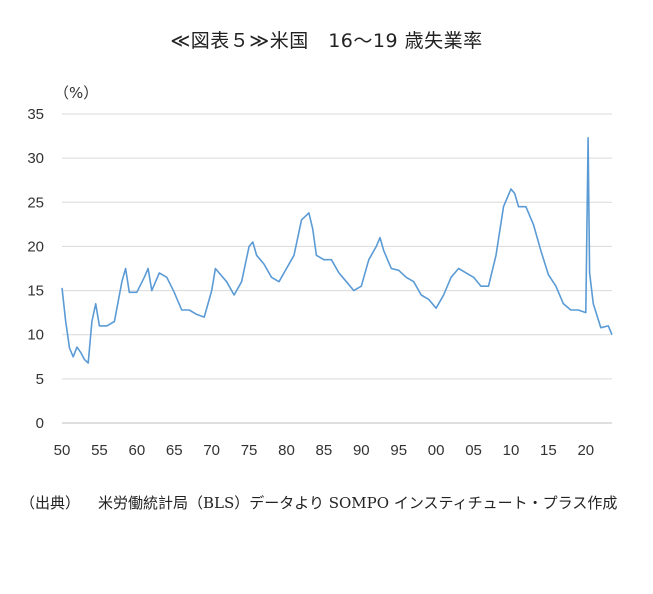  I want to click on y-tick-label: 20, so click(35, 246).